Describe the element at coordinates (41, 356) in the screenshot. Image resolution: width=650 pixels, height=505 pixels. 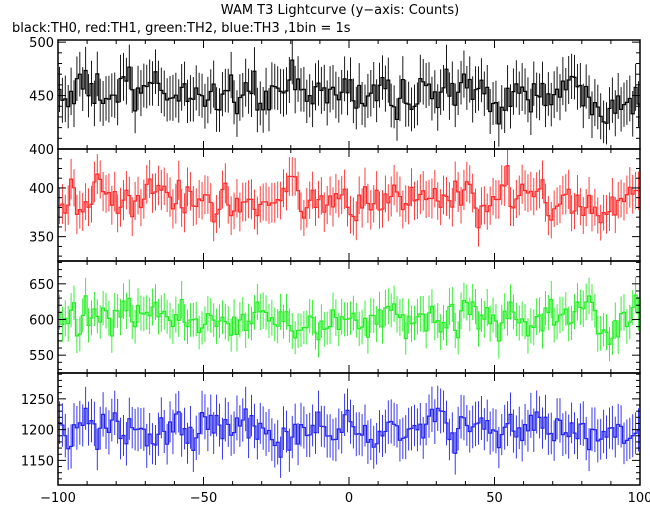
I see `y-tick-label: 550` at that location.